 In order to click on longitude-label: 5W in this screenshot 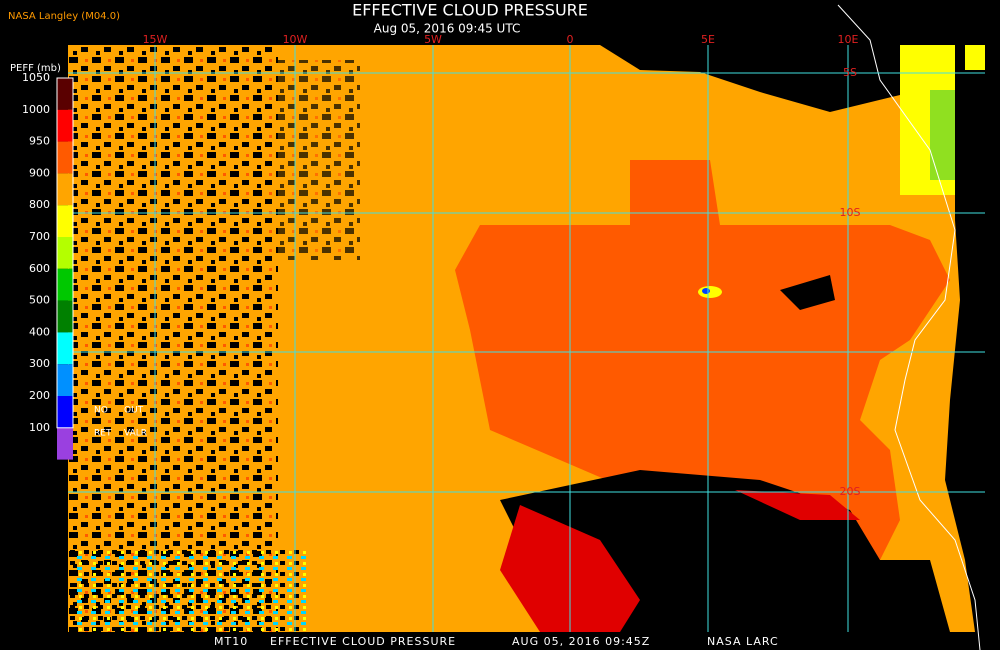, I will do `click(433, 39)`.